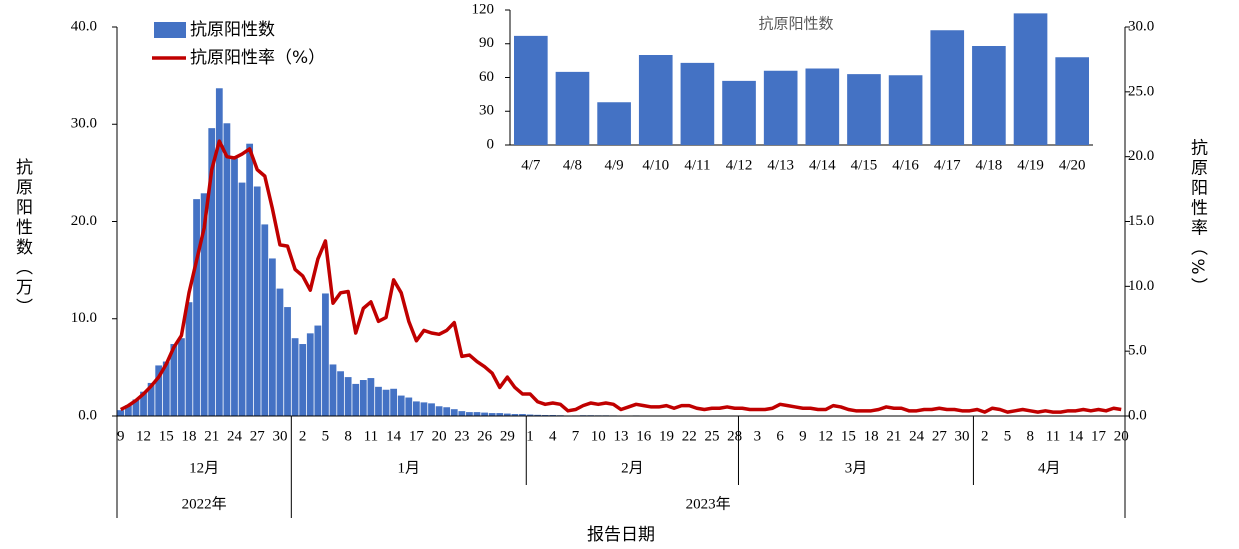  Describe the element at coordinates (22, 238) in the screenshot. I see `y-axis-title: 抗原阳性数（万）` at that location.